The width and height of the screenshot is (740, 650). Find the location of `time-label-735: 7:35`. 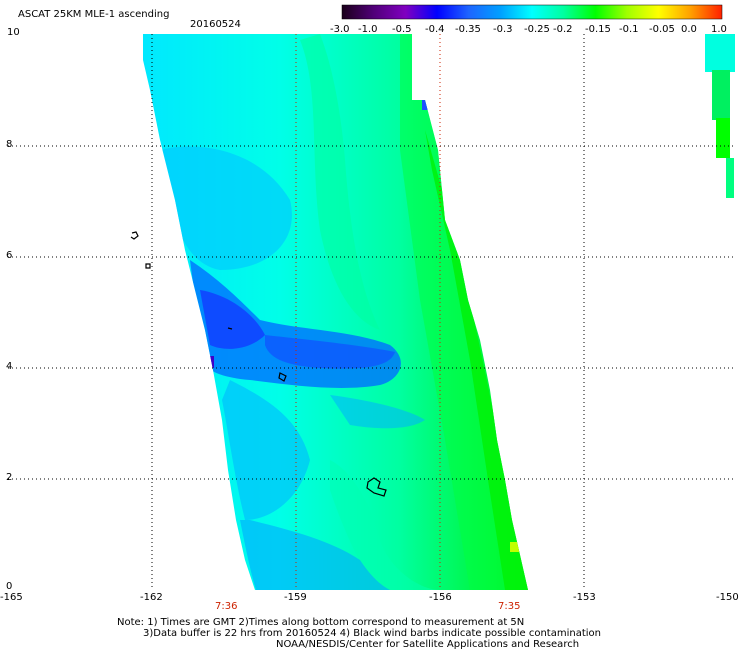

time-label-735: 7:35 is located at coordinates (509, 606).